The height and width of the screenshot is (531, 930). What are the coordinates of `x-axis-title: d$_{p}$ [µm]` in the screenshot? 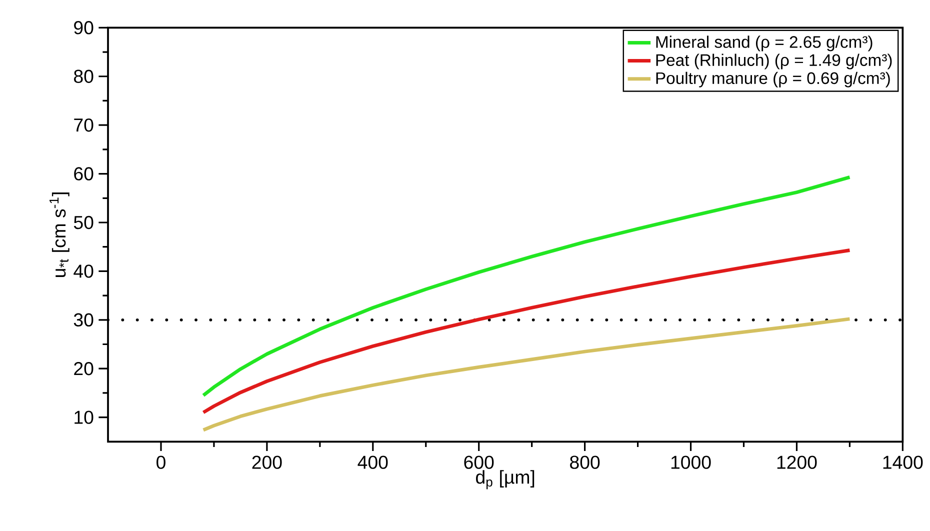 It's located at (505, 480).